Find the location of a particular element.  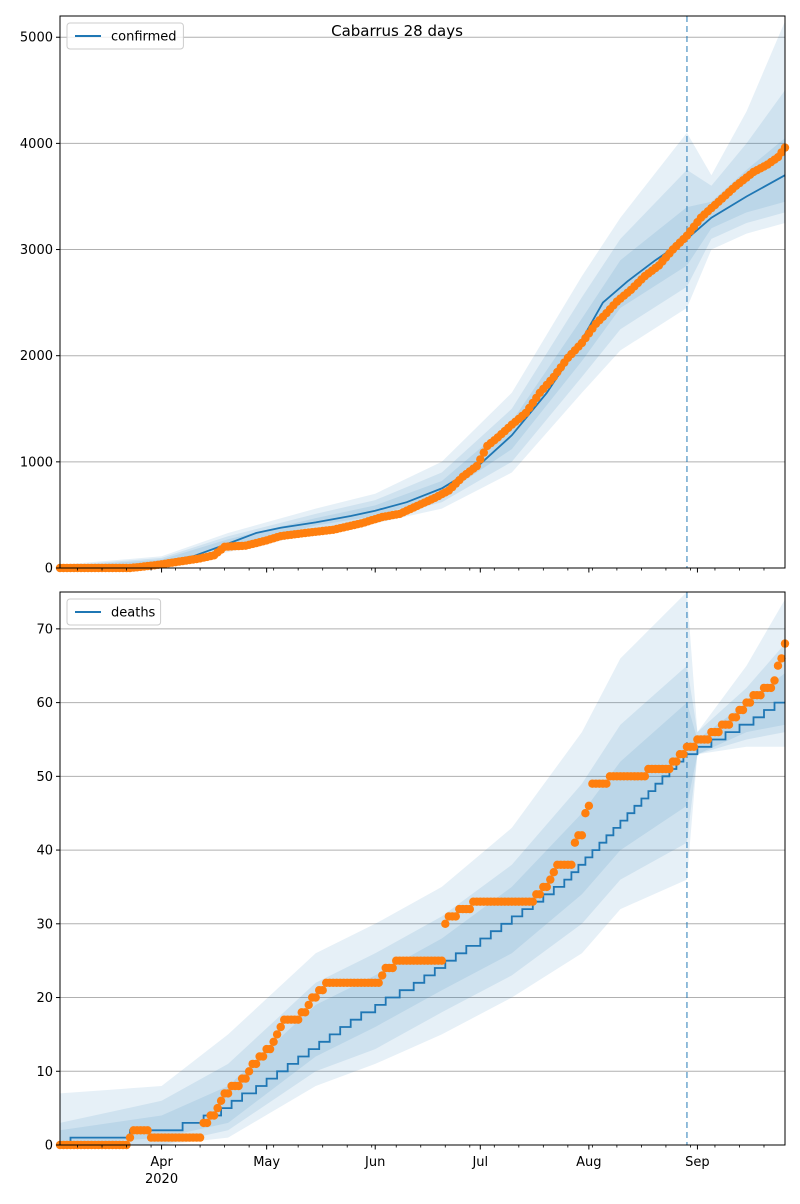

x-tick-label: Apr is located at coordinates (161, 1162).